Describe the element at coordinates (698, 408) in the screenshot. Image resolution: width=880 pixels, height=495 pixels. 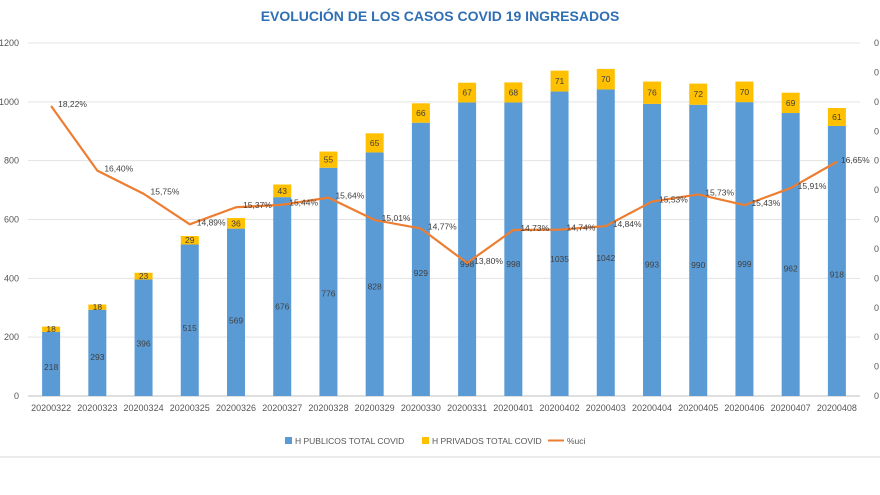
I see `x-tick-label: 20200405` at that location.